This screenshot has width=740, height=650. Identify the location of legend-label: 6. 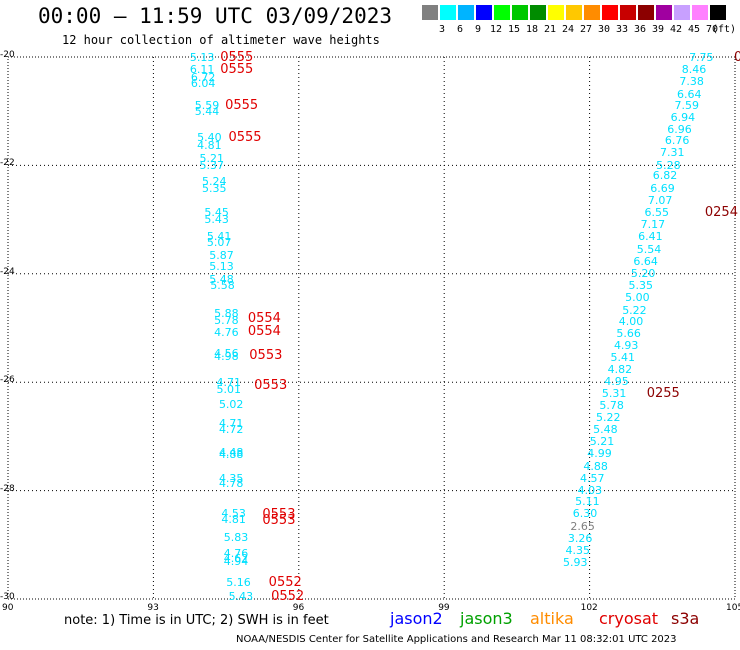
(460, 29).